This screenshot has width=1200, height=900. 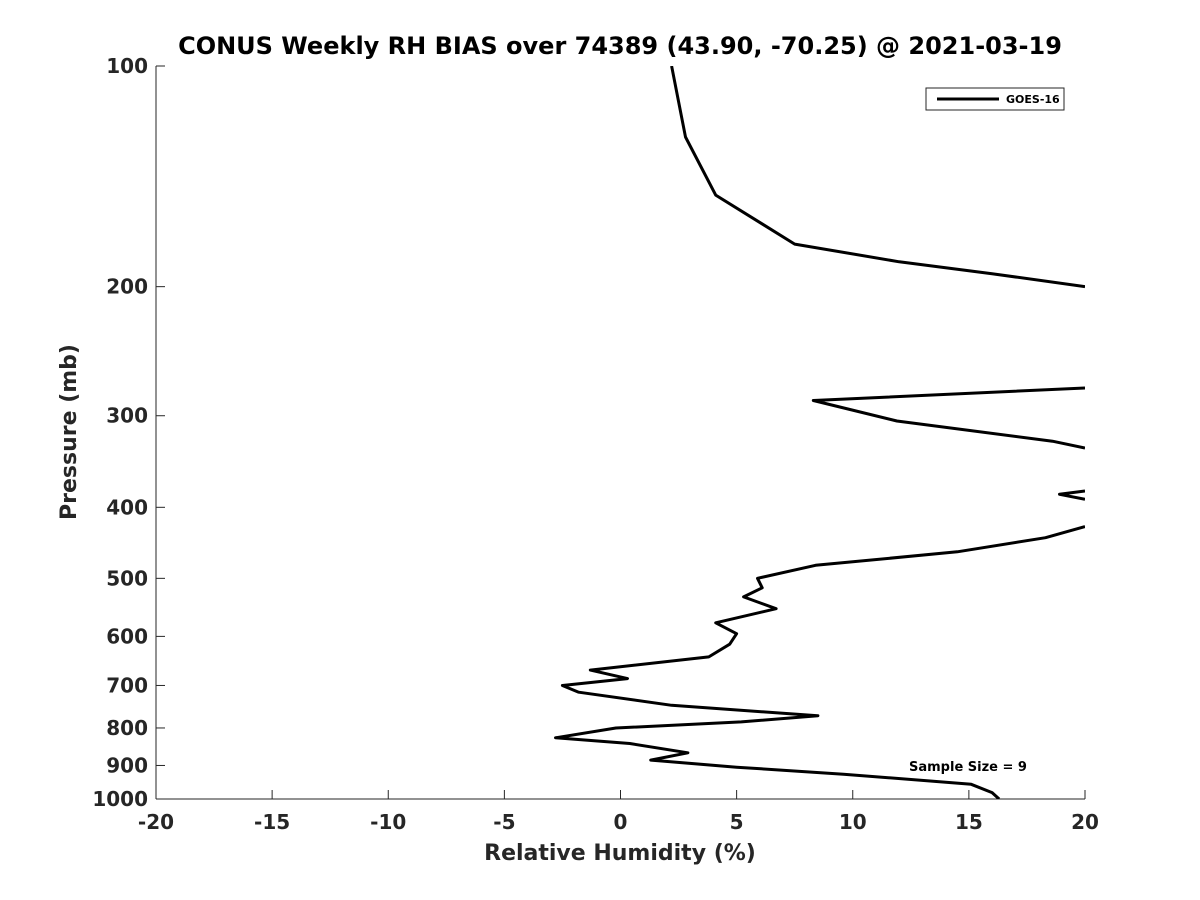 I want to click on y-axis-label: Pressure (mb), so click(x=69, y=432).